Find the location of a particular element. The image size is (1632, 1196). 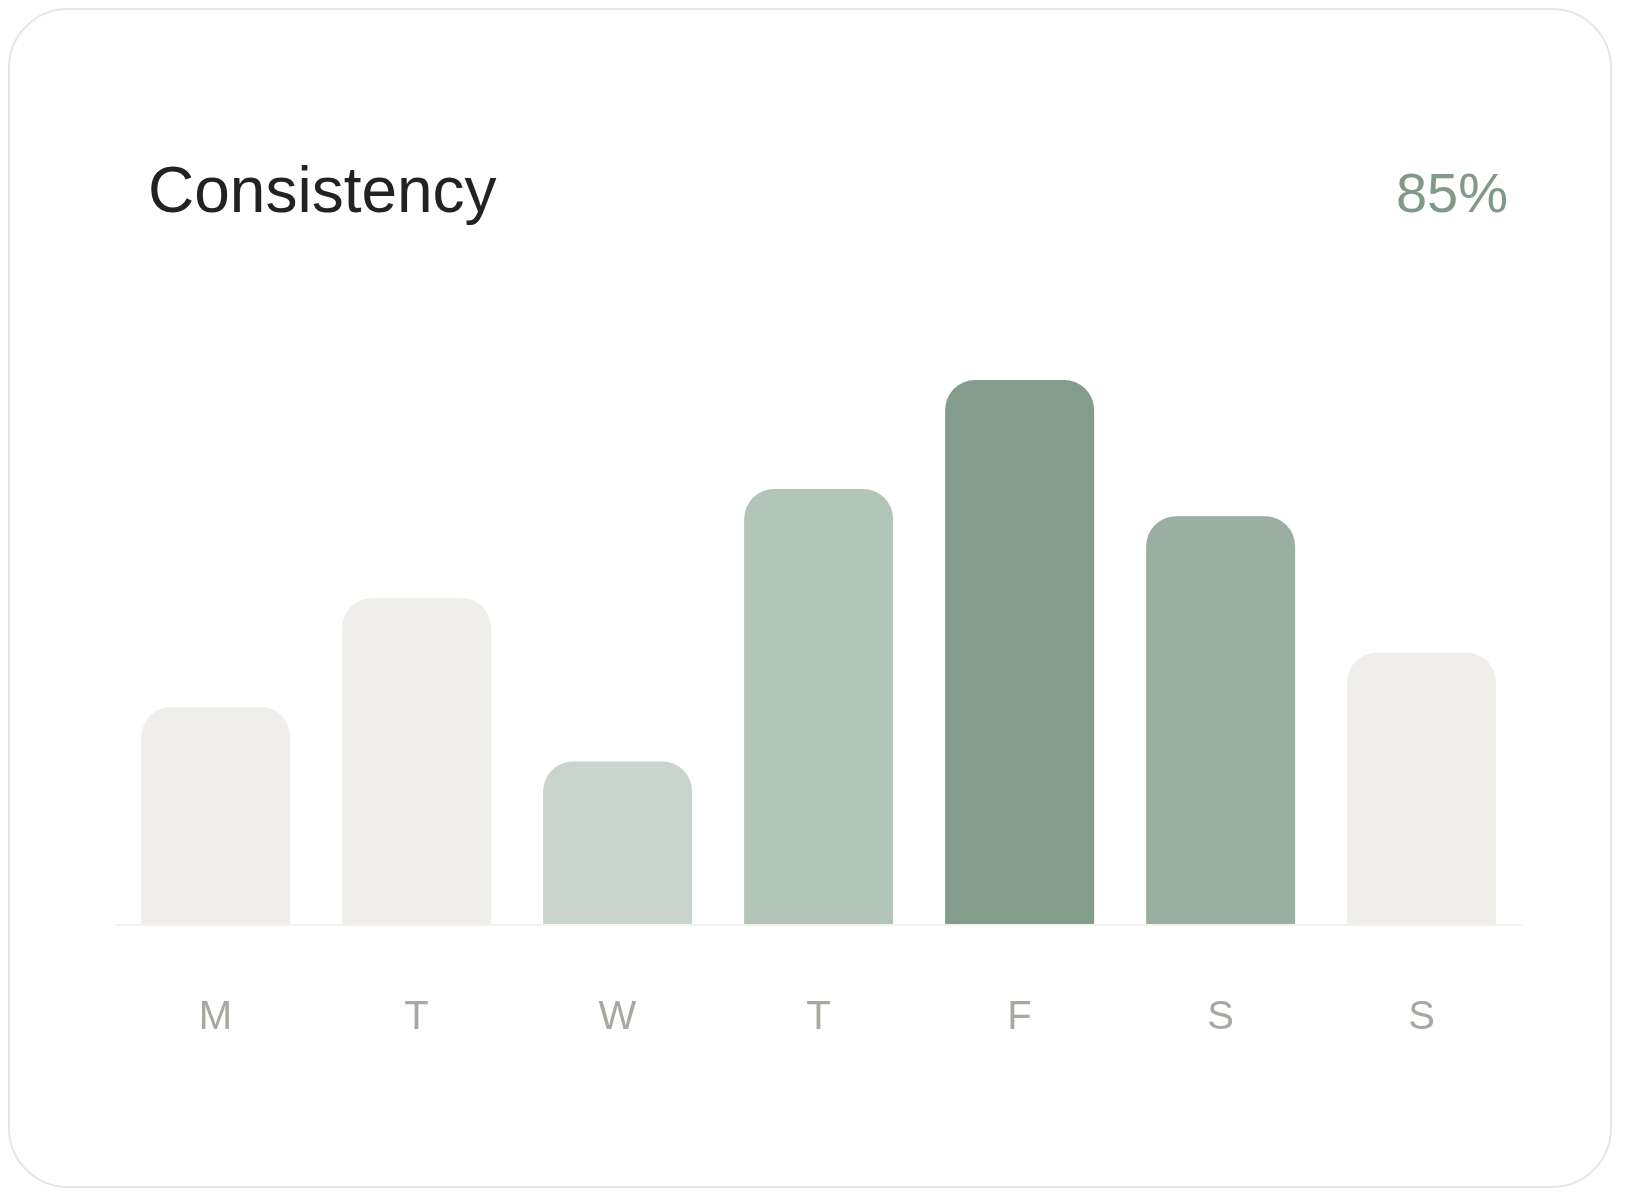

x-tick-label: W is located at coordinates (617, 1015).